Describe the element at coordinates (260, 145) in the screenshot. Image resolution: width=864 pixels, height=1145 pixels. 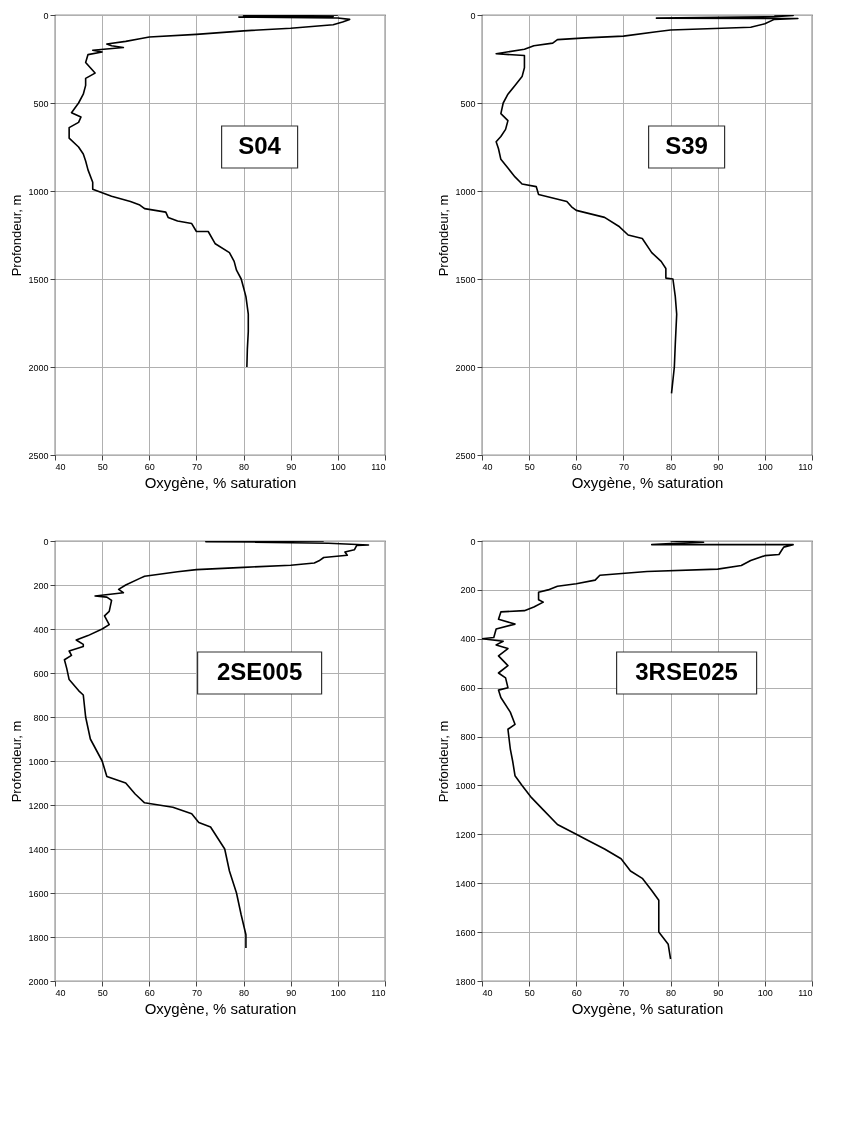
I see `annotation: S04` at that location.